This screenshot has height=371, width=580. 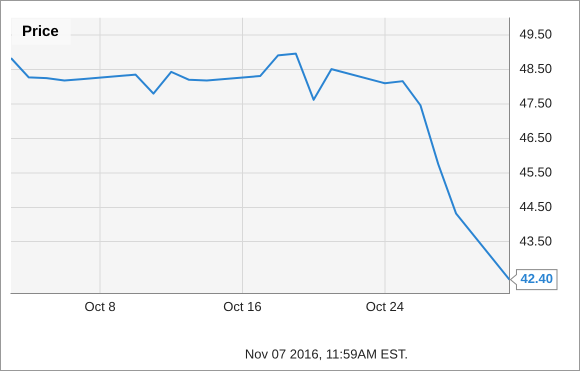 I want to click on chart-title: Price, so click(x=40, y=31).